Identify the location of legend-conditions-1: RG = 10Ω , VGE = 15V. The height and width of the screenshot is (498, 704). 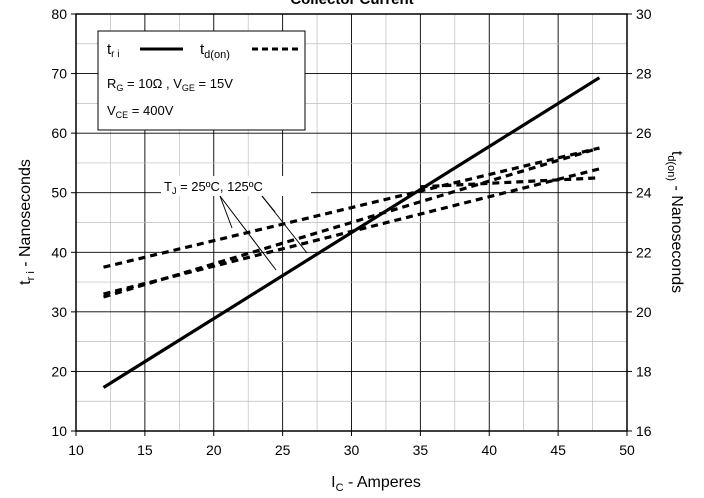
(170, 84).